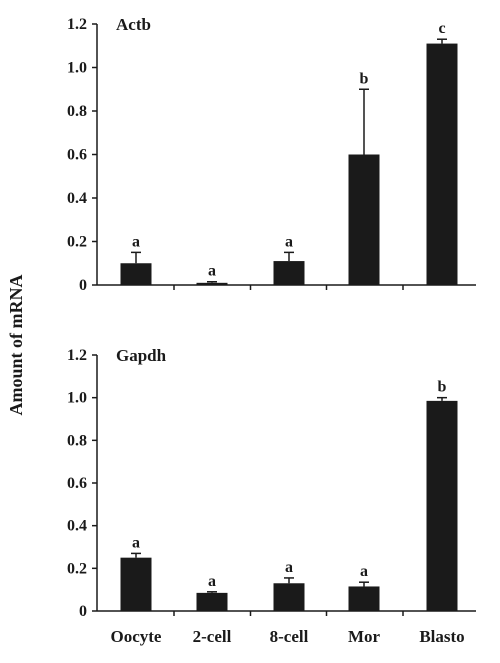 This screenshot has height=663, width=500. What do you see at coordinates (441, 28) in the screenshot?
I see `actb-significance-letter: c` at bounding box center [441, 28].